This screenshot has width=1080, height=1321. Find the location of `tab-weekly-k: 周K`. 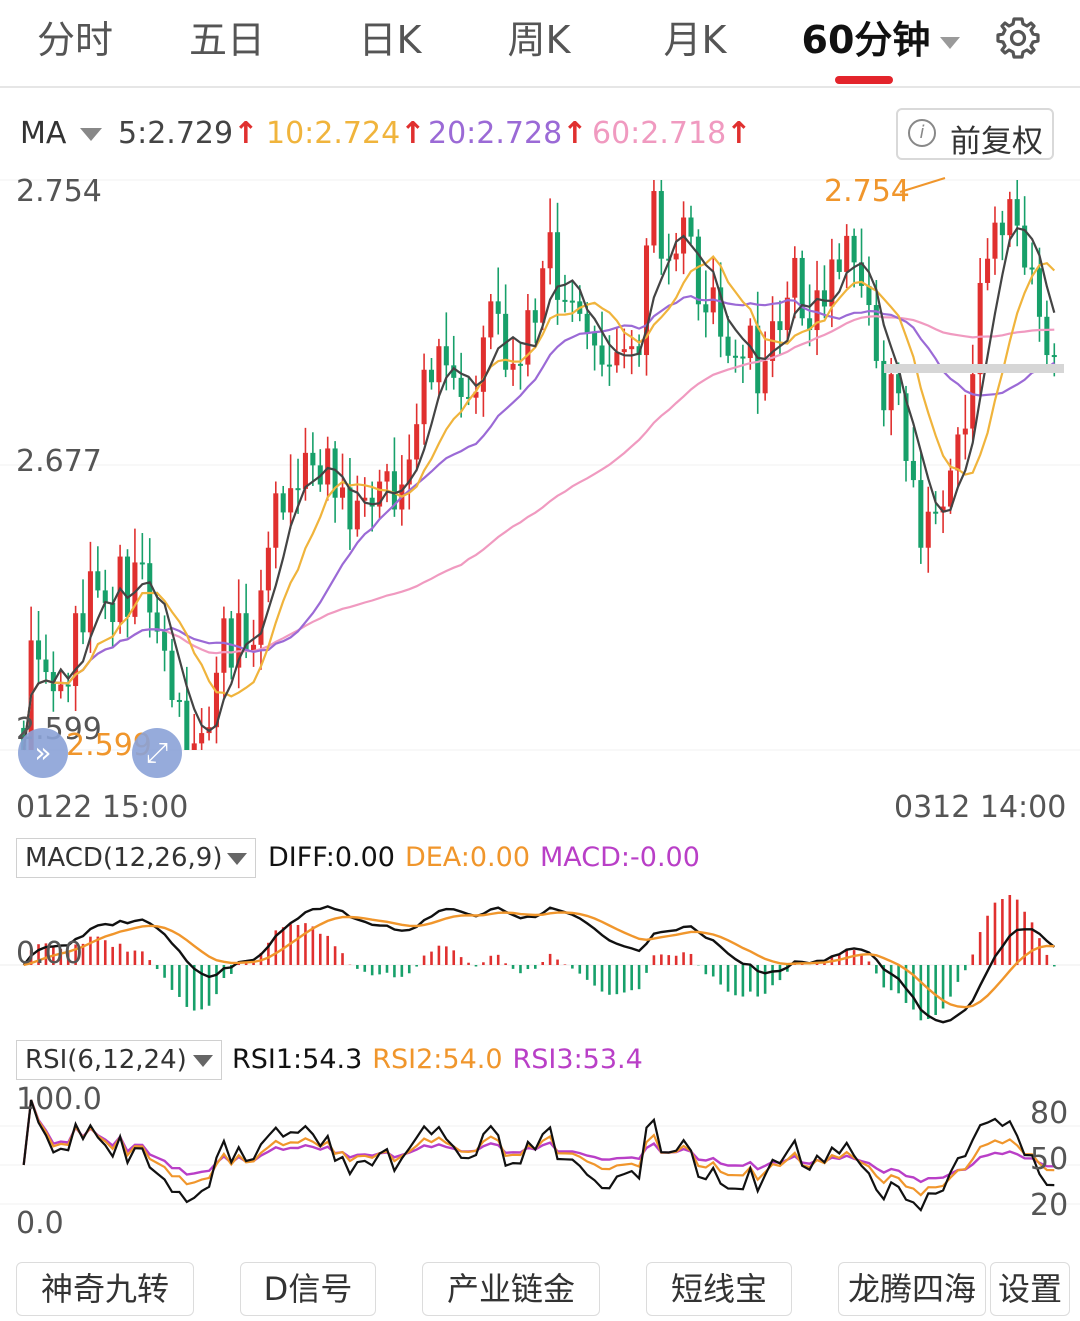

tab-weekly-k: 周K is located at coordinates (539, 40).